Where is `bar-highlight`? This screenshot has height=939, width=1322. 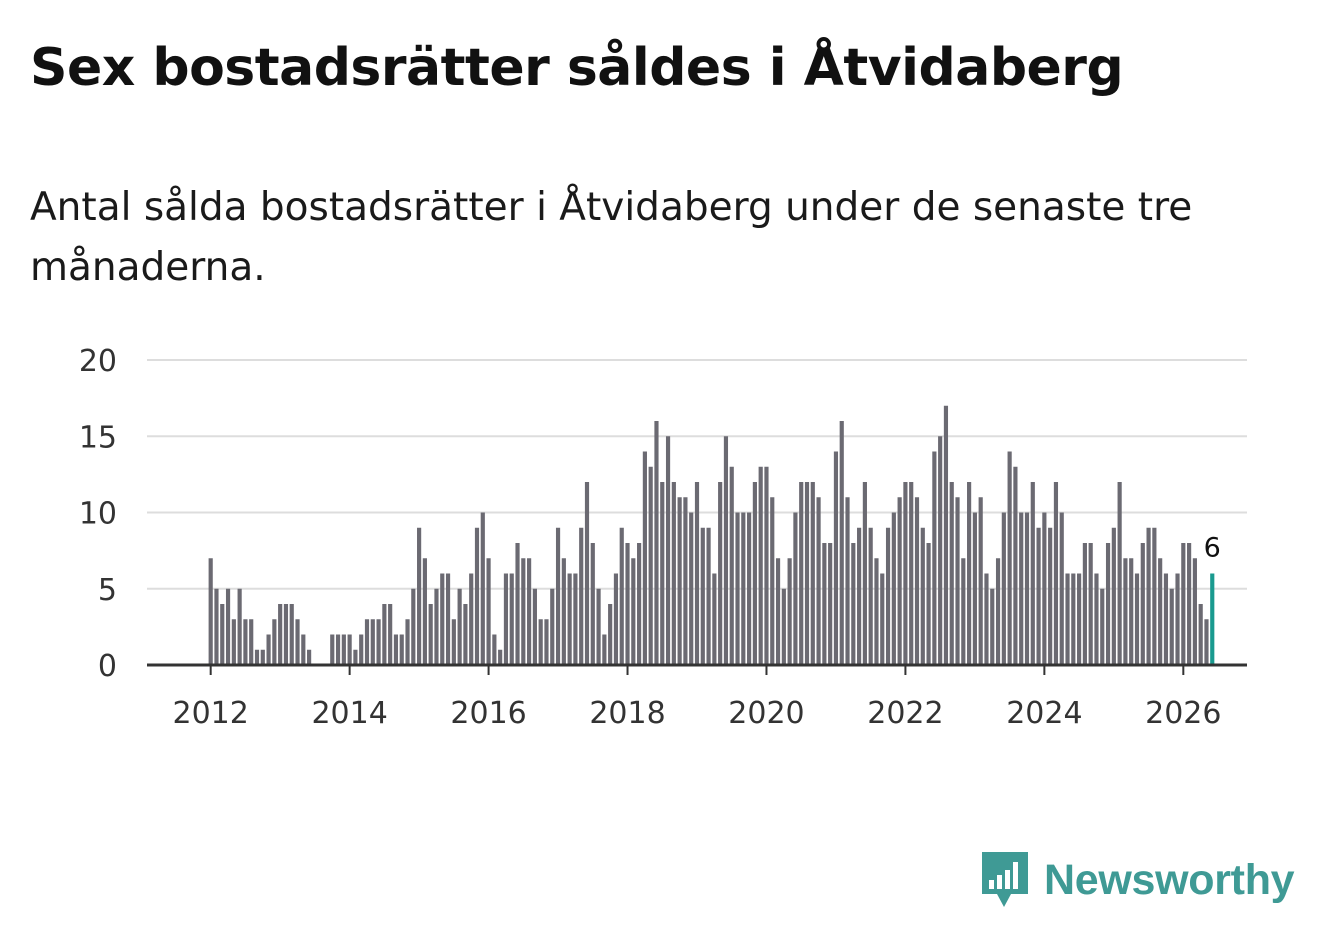 bar-highlight is located at coordinates (1212, 619).